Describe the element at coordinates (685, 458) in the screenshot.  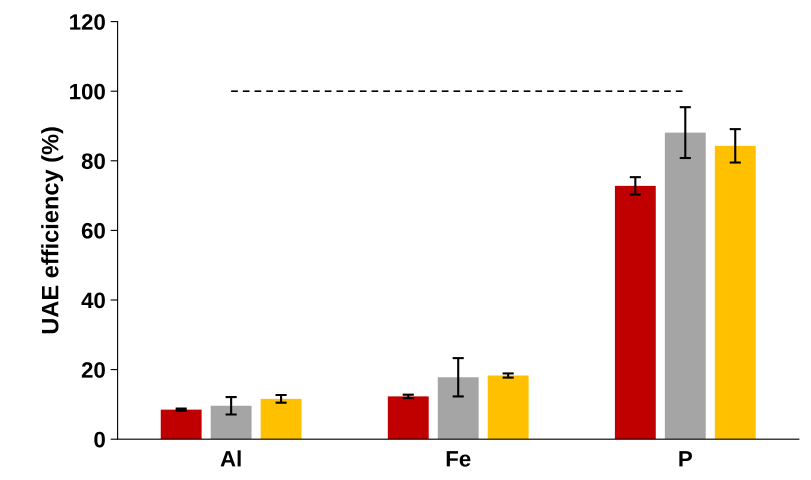
I see `x-tick-label: P` at that location.